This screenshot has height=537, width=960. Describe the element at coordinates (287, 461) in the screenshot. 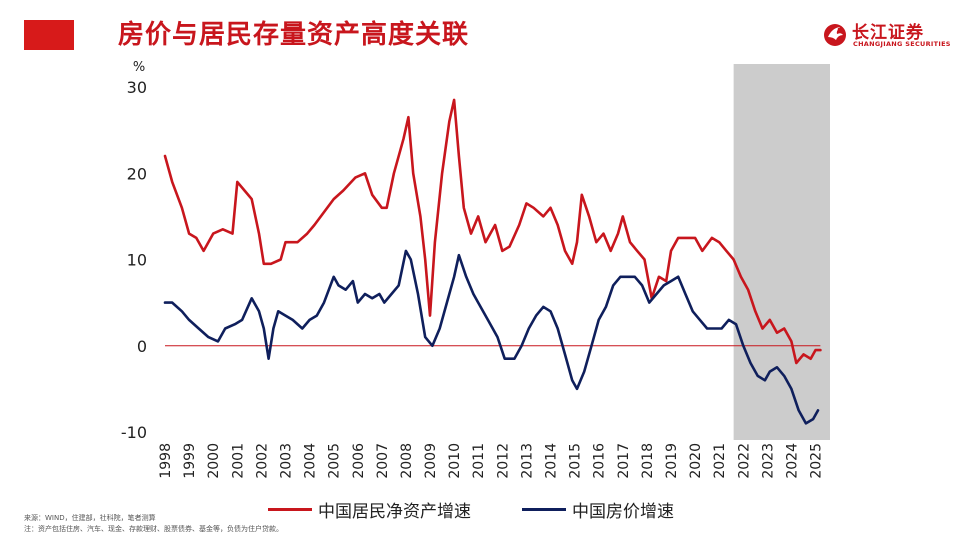

I see `x-tick-label: 2003` at that location.